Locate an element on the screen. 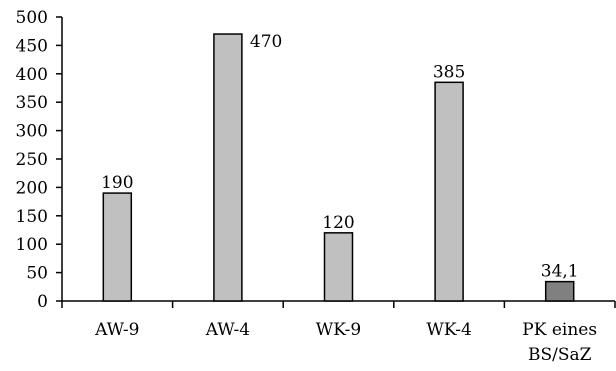 The image size is (616, 371). bar-value-label: 470 is located at coordinates (266, 42).